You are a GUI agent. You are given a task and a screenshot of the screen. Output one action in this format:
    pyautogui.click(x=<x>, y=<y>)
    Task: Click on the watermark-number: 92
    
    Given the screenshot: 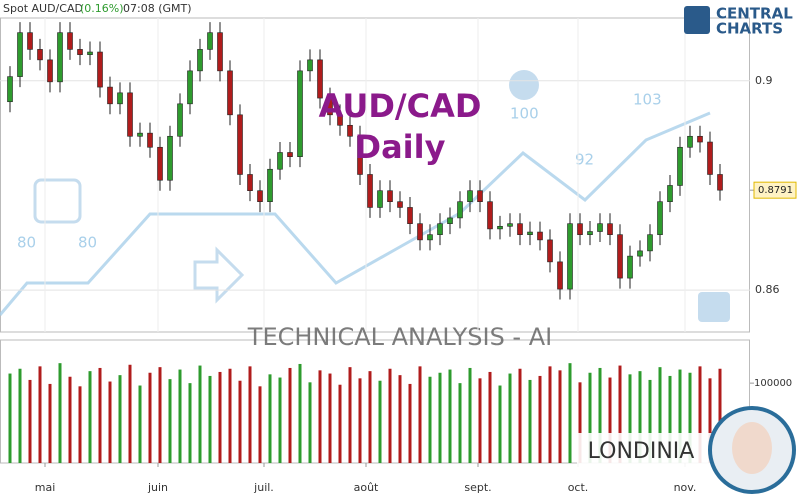 What is the action you would take?
    pyautogui.click(x=584, y=160)
    